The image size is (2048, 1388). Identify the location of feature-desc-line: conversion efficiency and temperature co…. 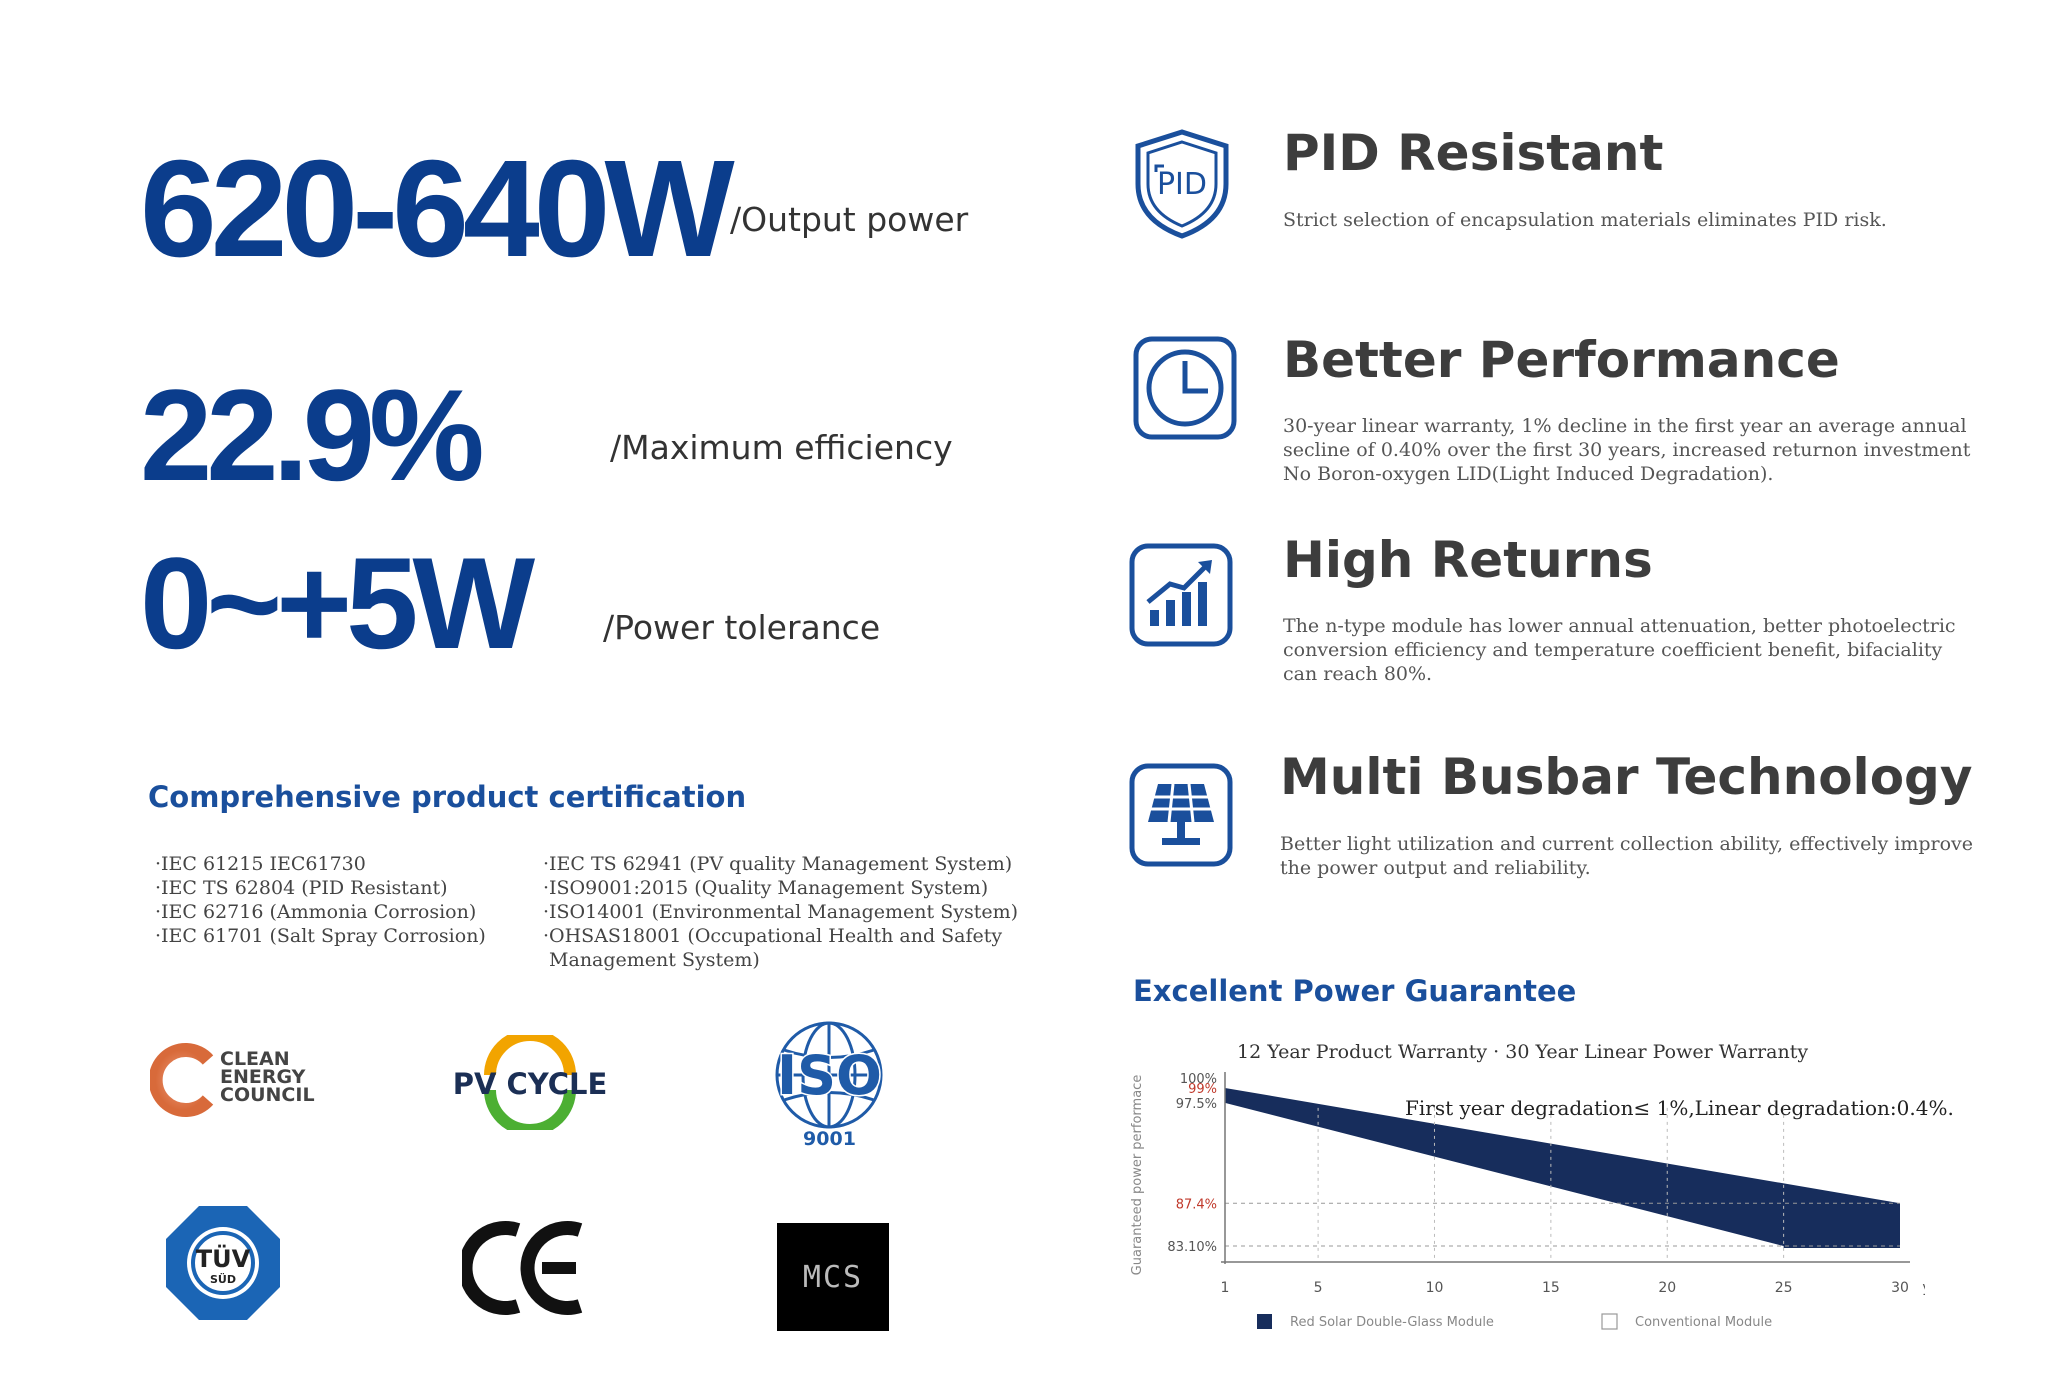
(1613, 650).